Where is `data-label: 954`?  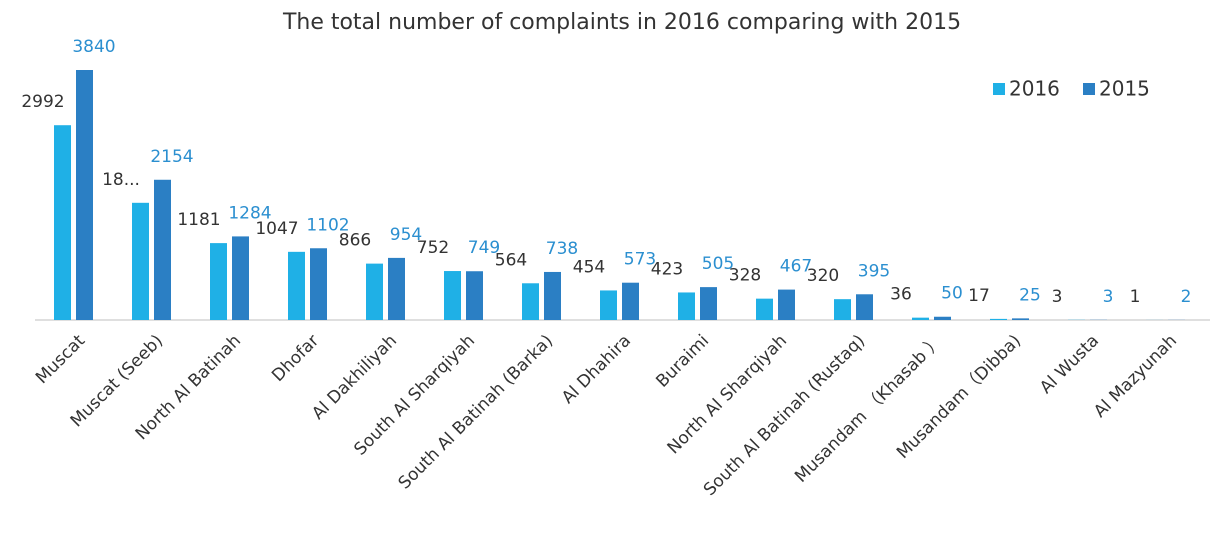 data-label: 954 is located at coordinates (406, 235).